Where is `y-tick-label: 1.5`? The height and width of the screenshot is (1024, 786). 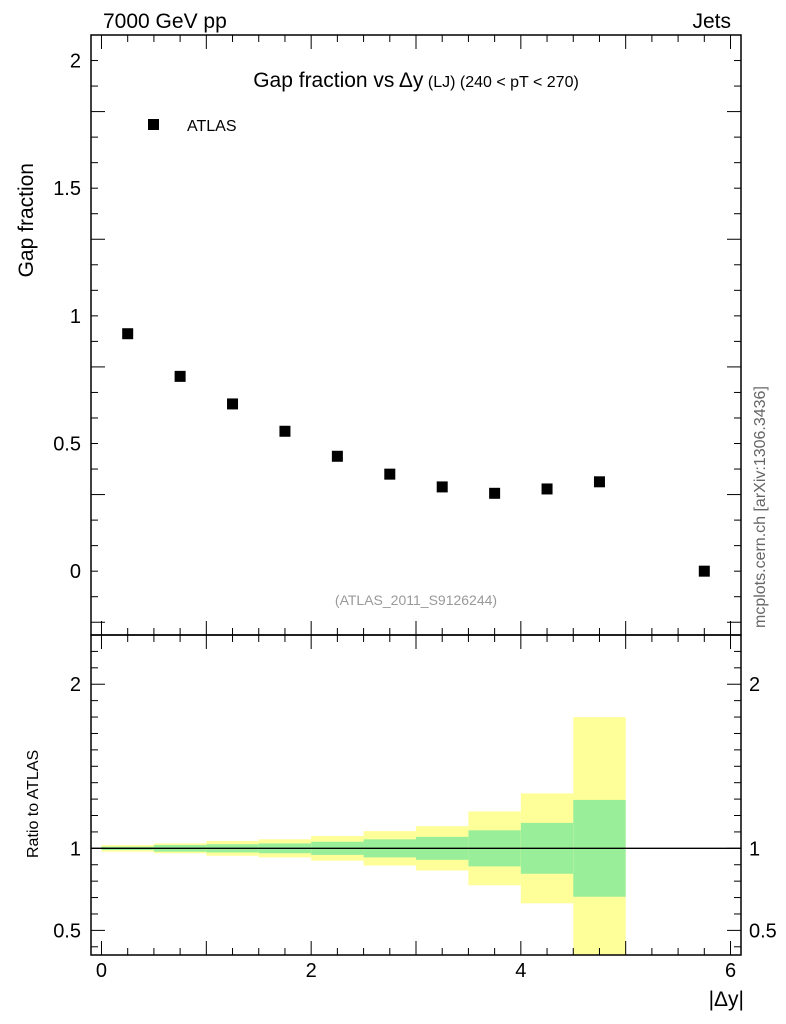
y-tick-label: 1.5 is located at coordinates (67, 189).